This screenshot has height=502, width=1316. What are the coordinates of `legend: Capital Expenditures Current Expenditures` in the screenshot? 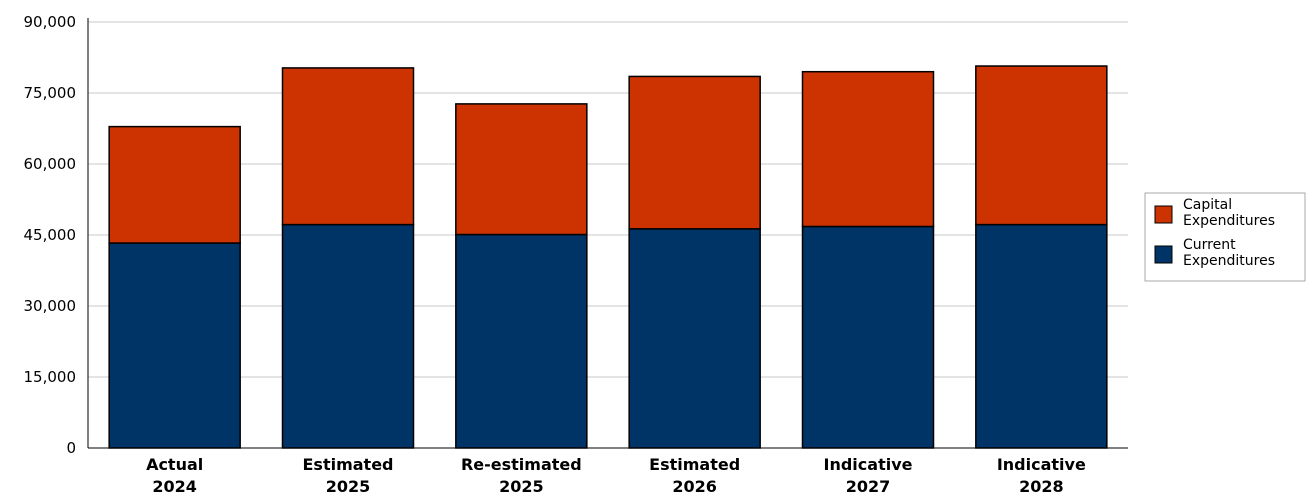 It's located at (1225, 237).